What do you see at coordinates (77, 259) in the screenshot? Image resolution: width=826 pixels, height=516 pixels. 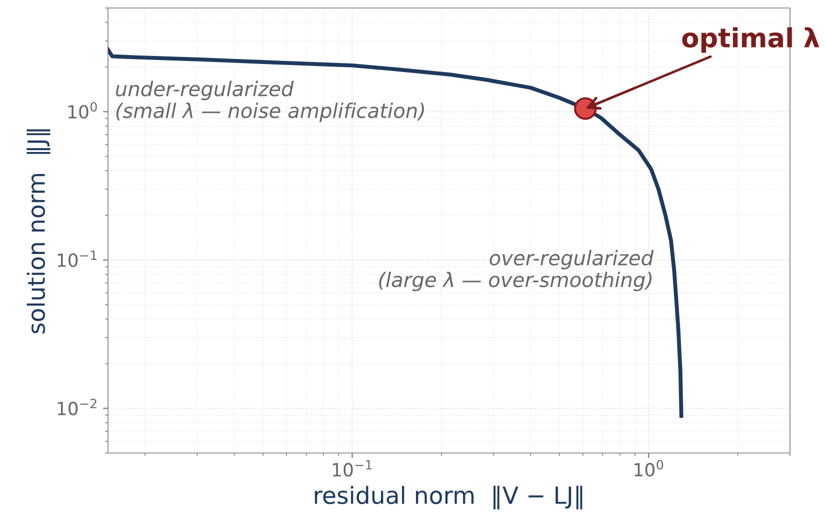 I see `y-tick-label: 10$^{−1}$` at bounding box center [77, 259].